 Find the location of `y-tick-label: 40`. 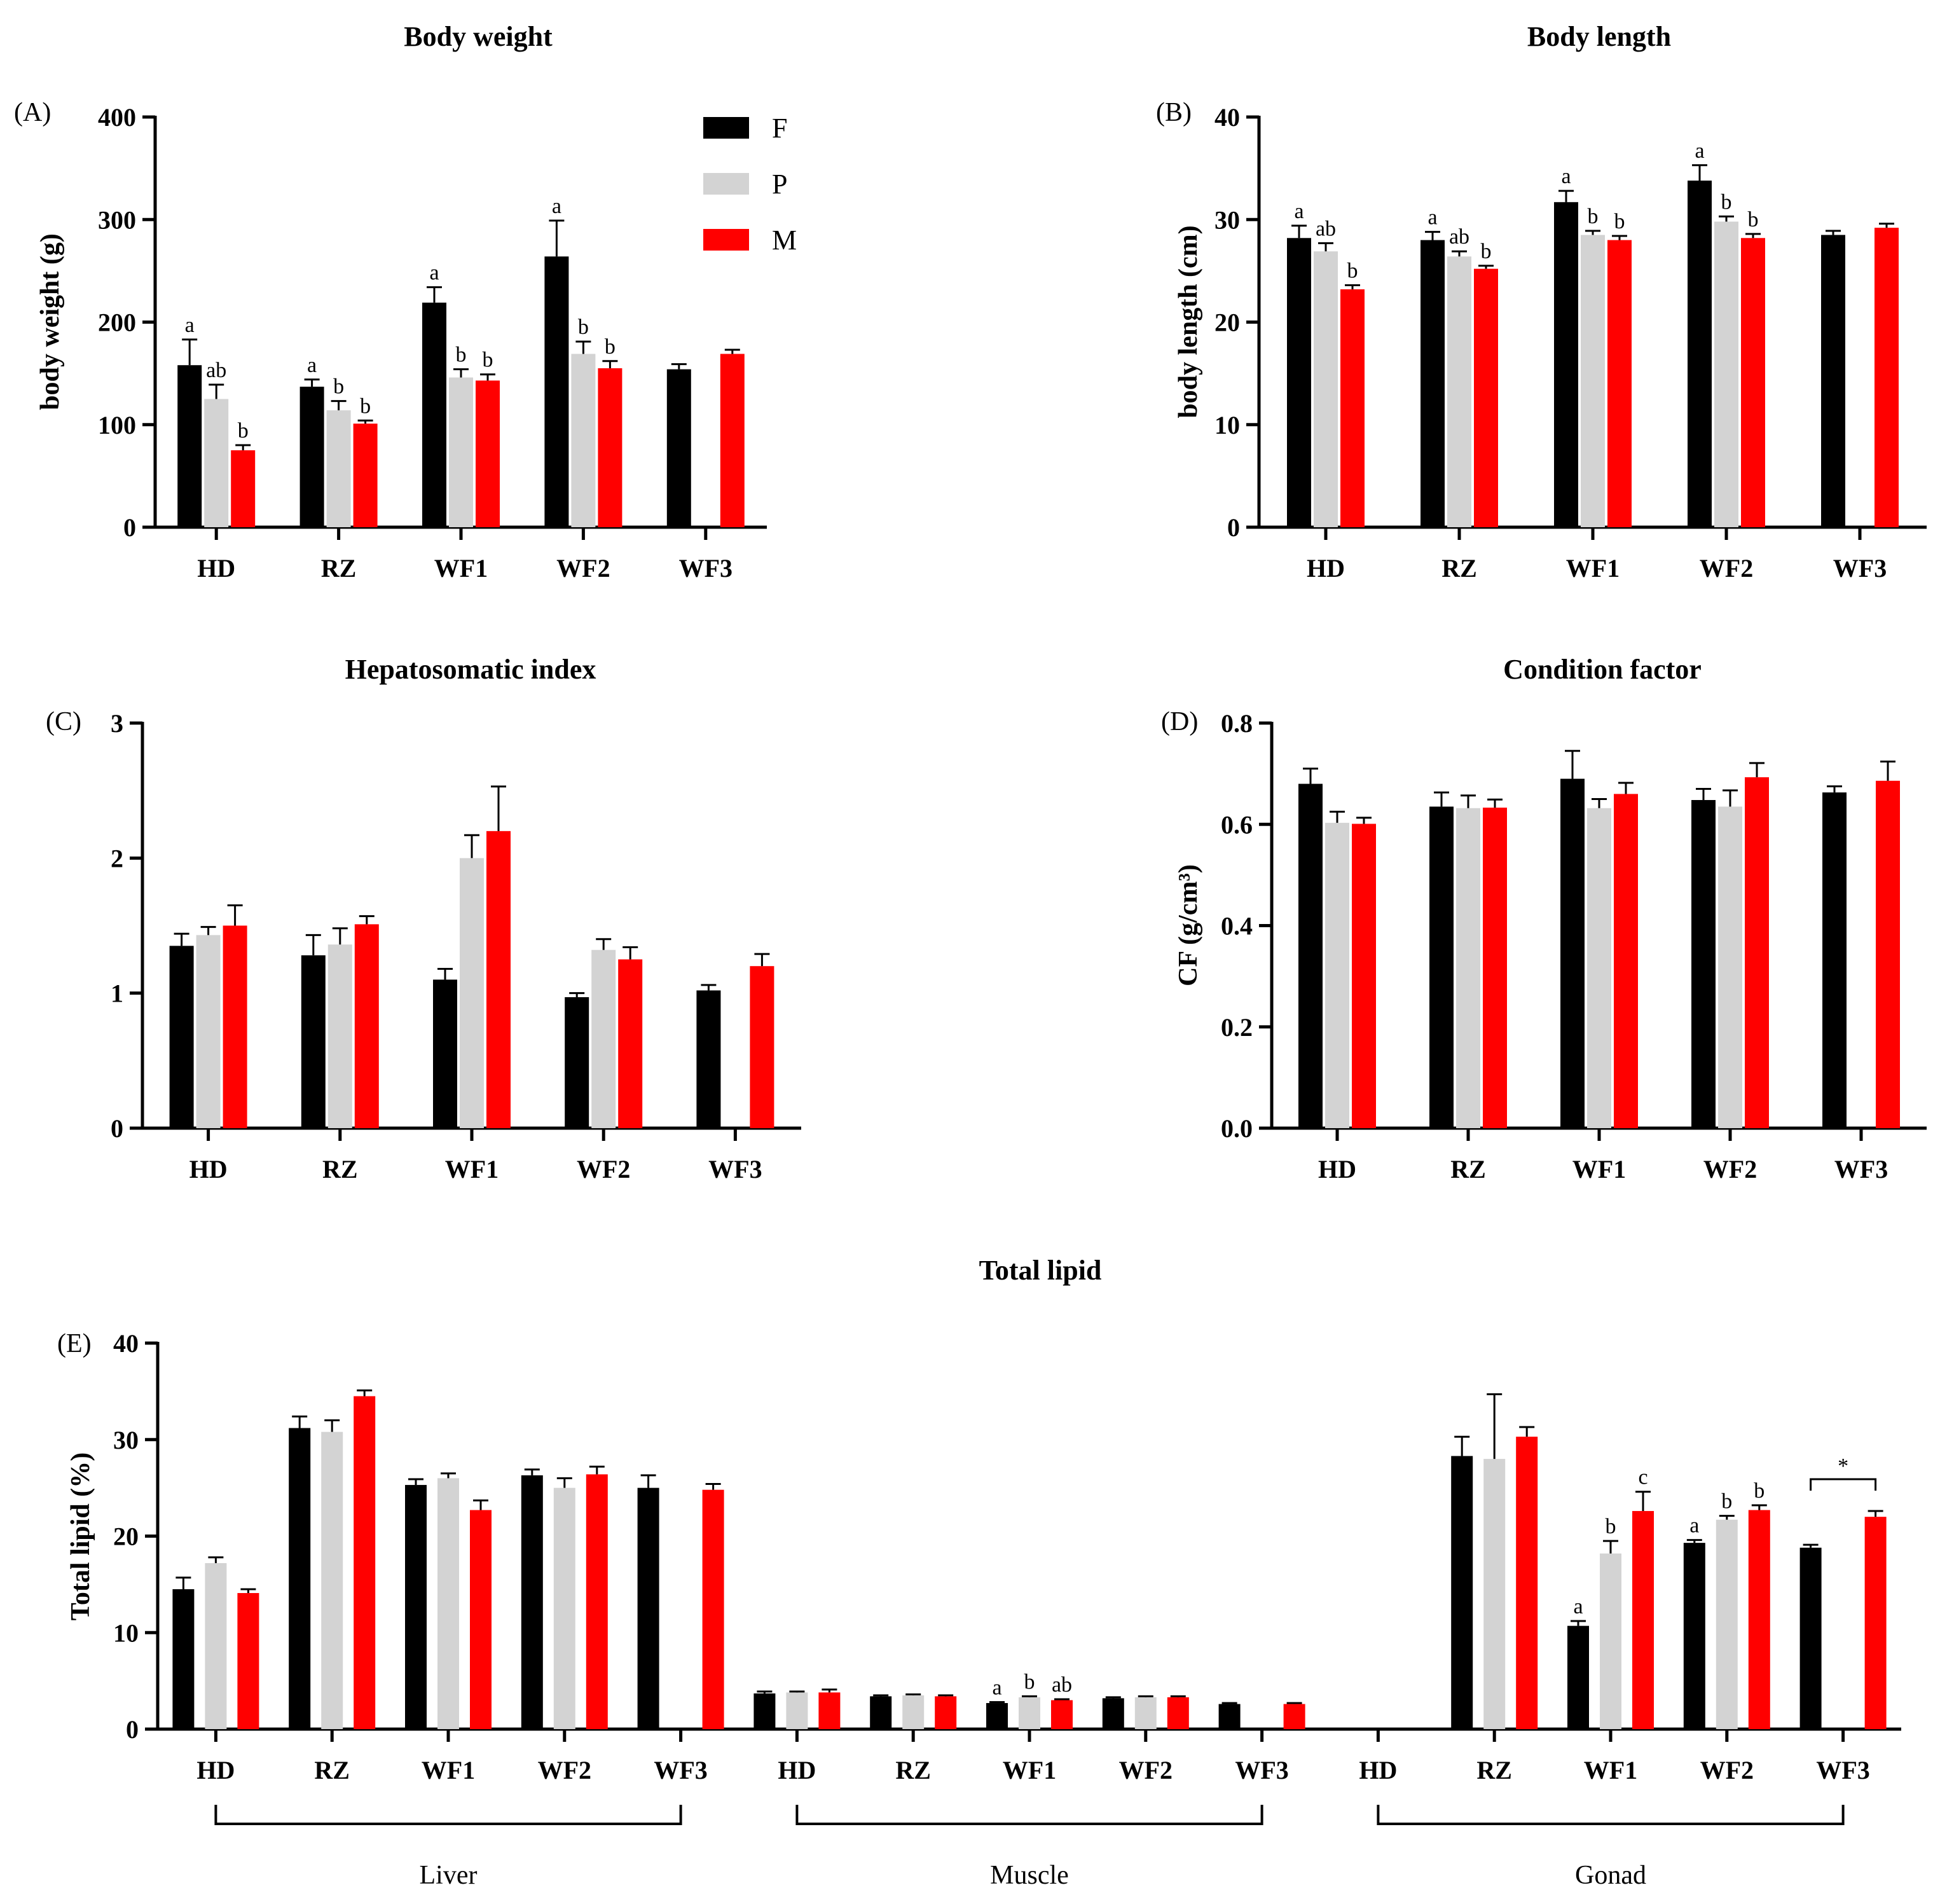

y-tick-label: 40 is located at coordinates (1227, 117).